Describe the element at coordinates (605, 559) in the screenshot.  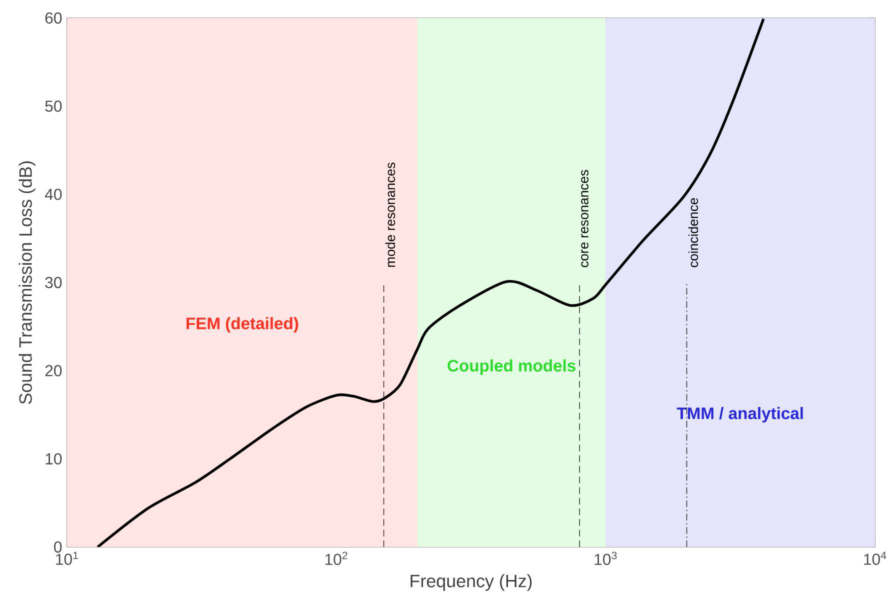
I see `x-tick-label: 10$^{3}$` at that location.